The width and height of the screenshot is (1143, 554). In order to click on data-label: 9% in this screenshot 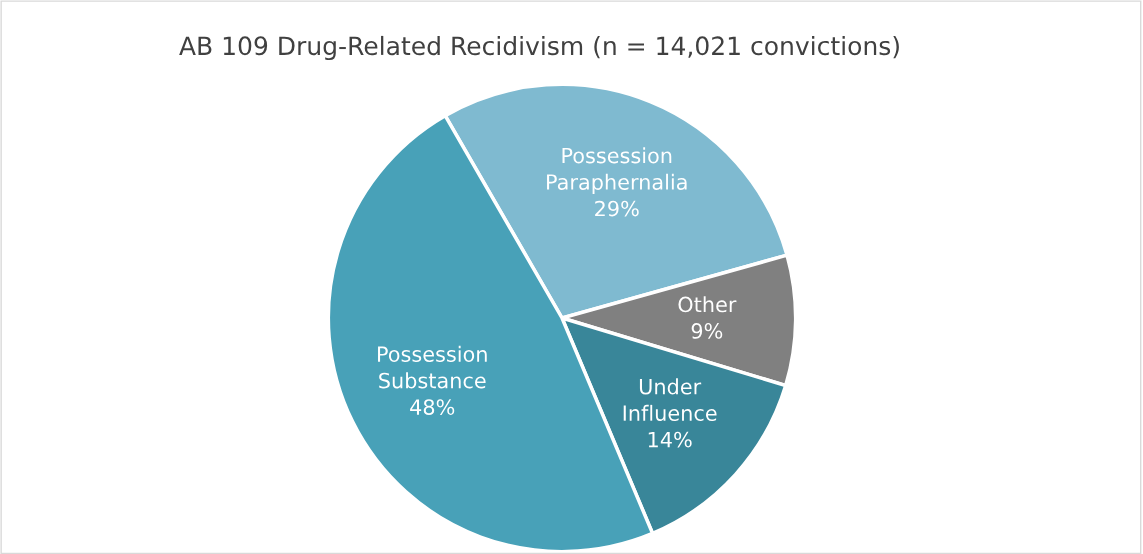, I will do `click(707, 331)`.